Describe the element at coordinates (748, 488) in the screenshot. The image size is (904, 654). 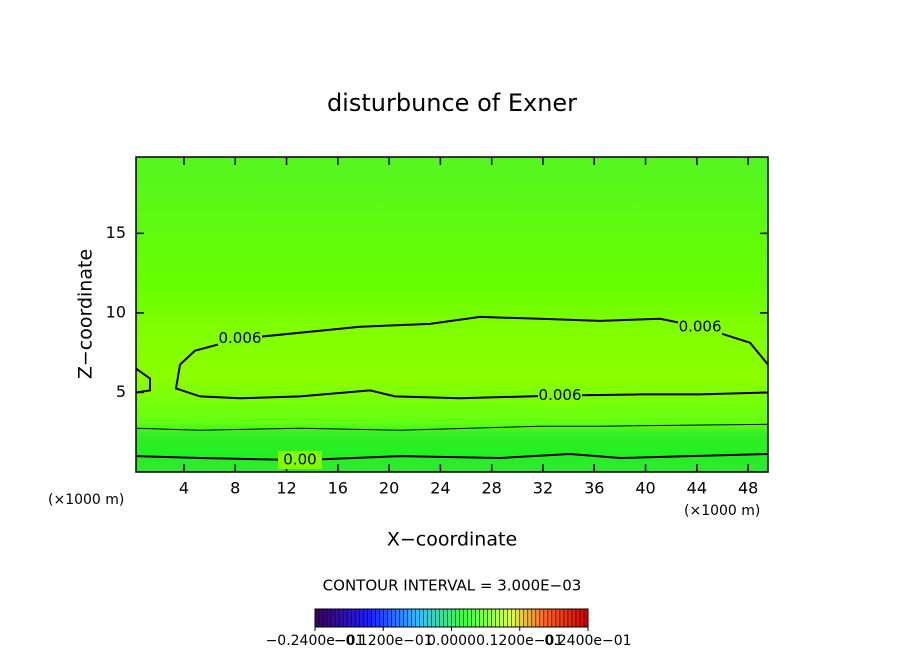
I see `x-tick-label: 48` at that location.